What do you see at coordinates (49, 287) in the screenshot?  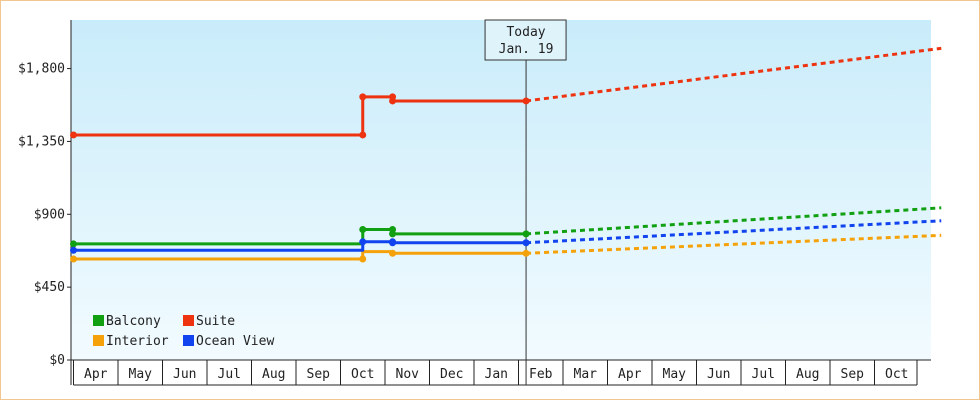 I see `y-tick-label: $450` at bounding box center [49, 287].